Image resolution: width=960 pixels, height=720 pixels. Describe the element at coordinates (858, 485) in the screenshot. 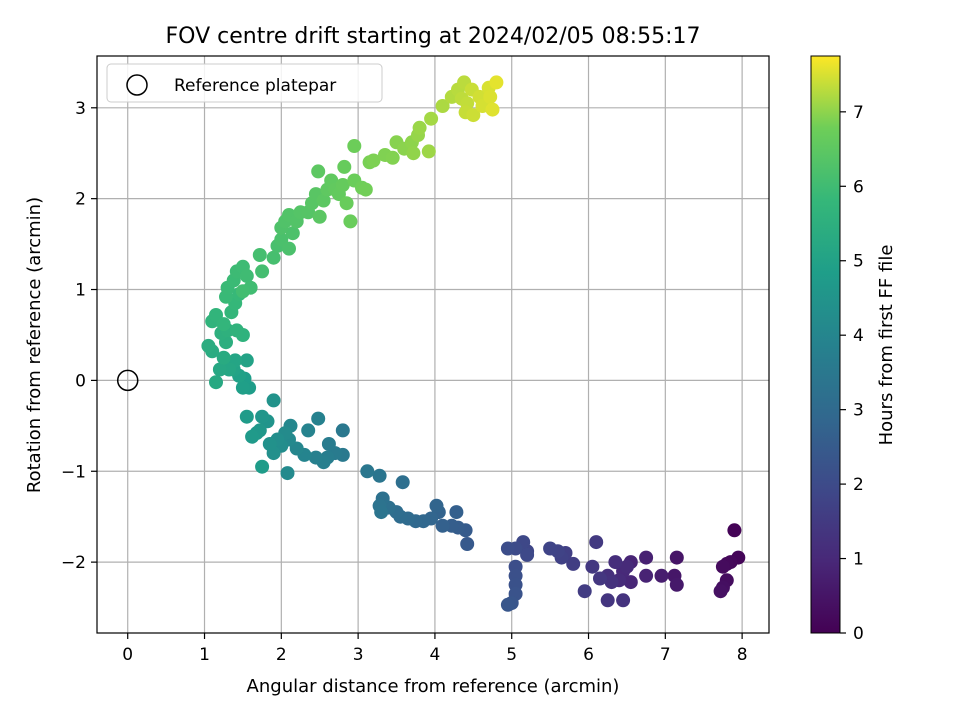

I see `colorbar-tick-label: 2` at that location.